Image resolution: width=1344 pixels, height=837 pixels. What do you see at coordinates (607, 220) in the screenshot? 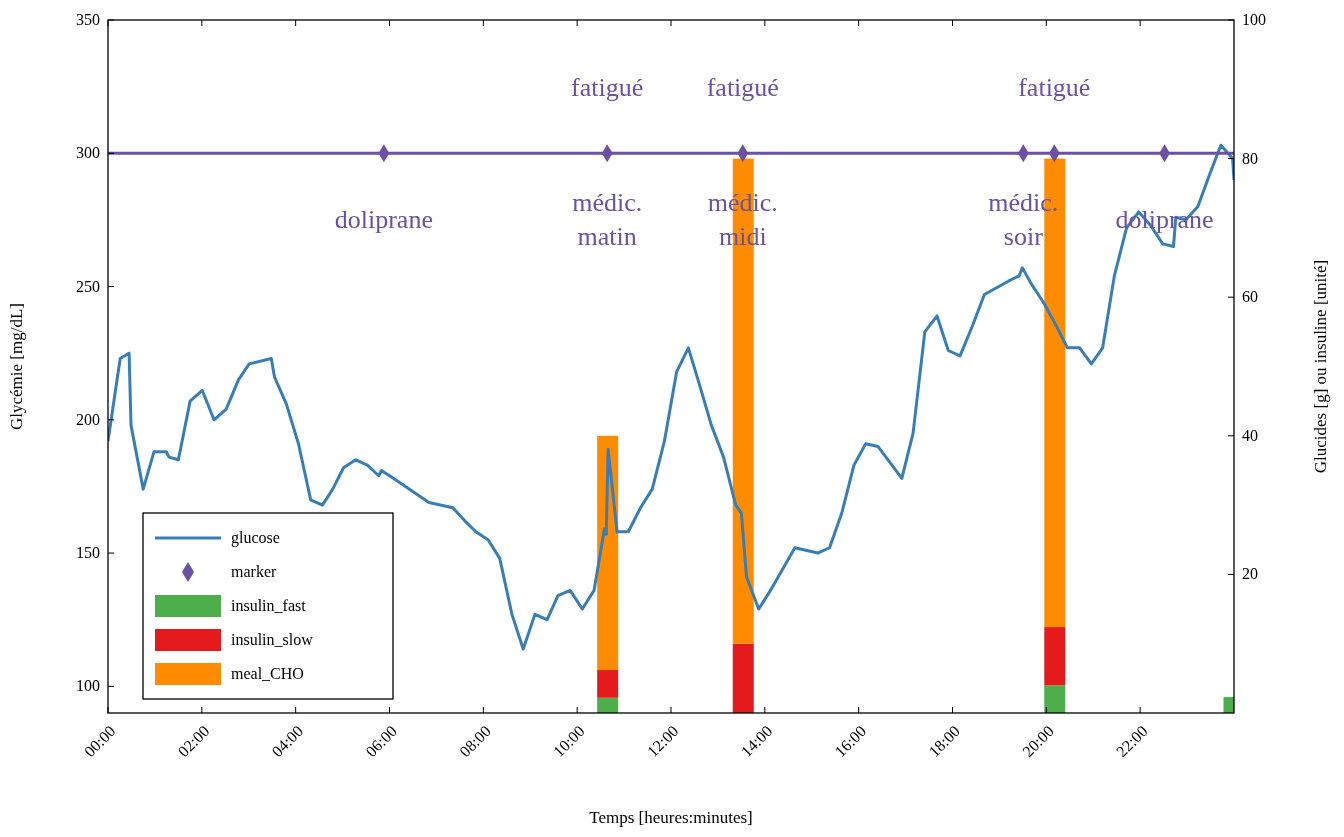
I see `annotation: médic. matin` at bounding box center [607, 220].